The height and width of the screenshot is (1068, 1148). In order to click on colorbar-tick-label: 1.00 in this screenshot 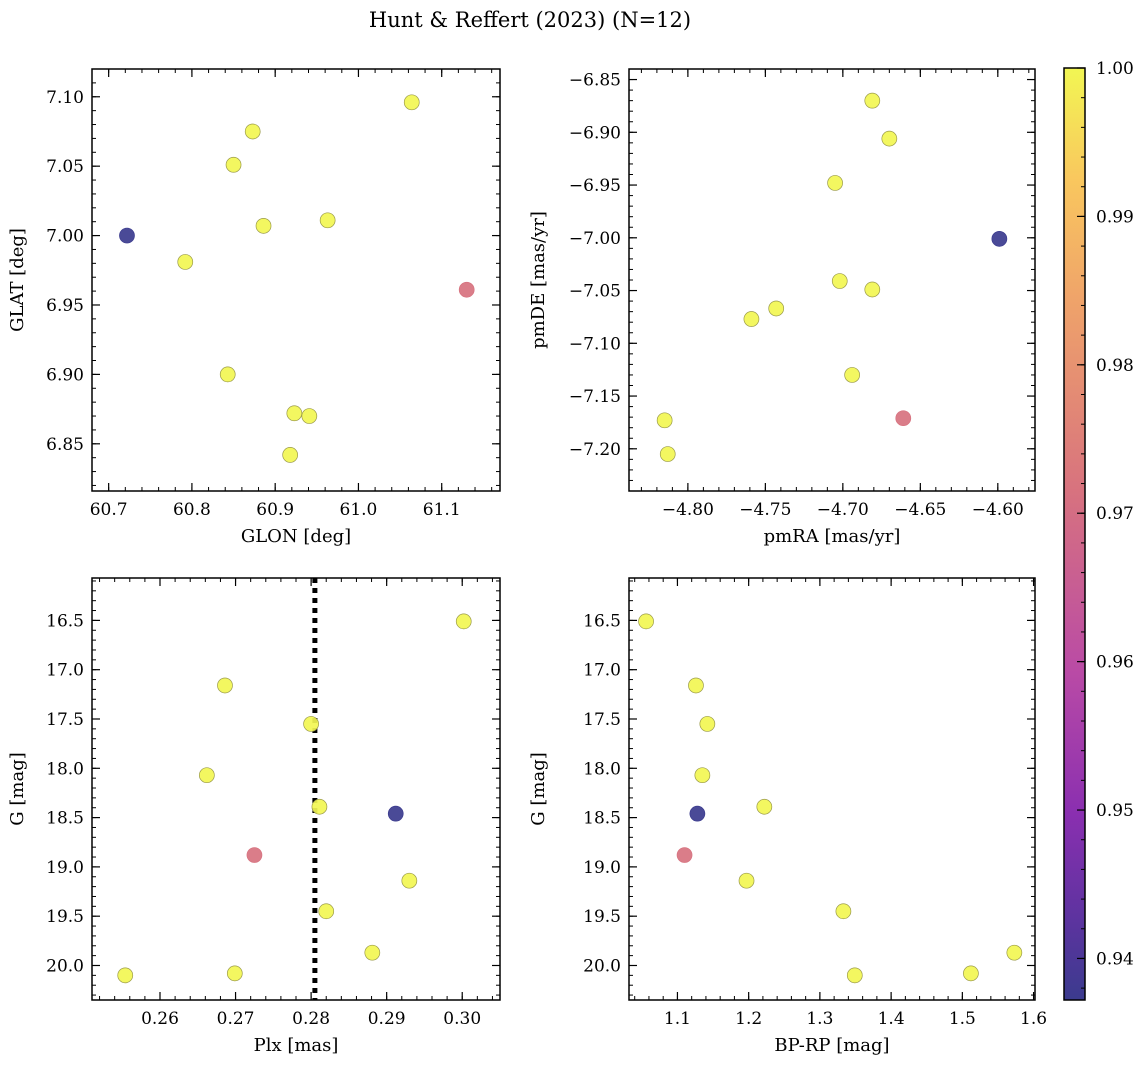, I will do `click(1115, 69)`.